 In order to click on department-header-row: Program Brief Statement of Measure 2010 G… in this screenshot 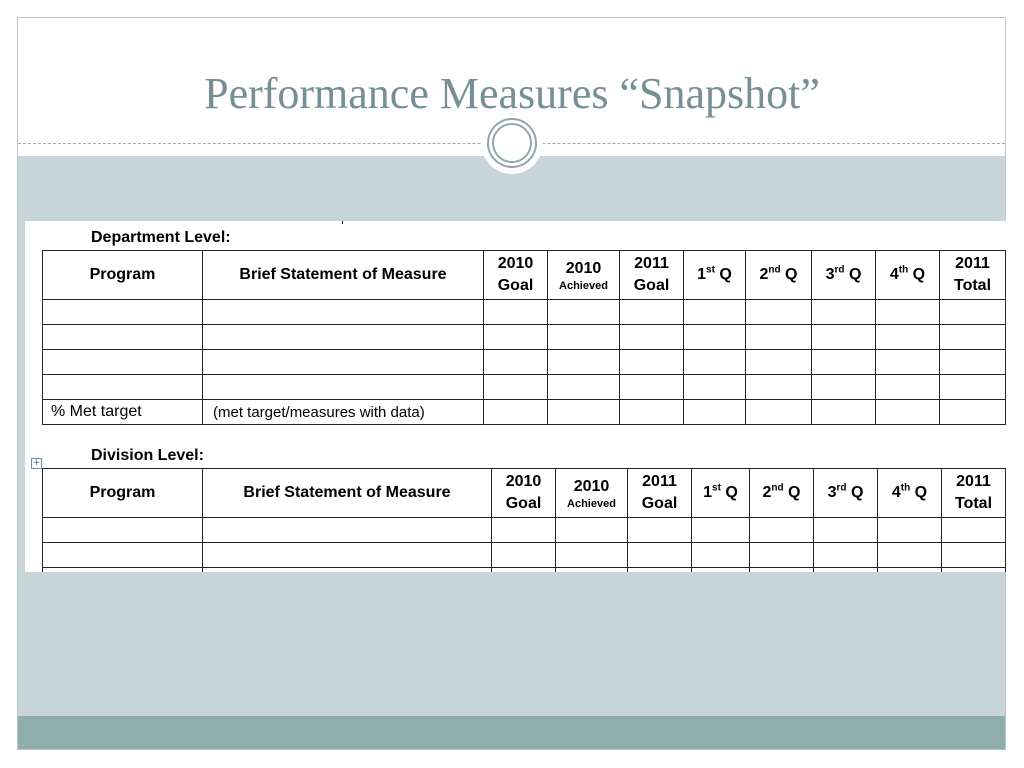, I will do `click(524, 275)`.